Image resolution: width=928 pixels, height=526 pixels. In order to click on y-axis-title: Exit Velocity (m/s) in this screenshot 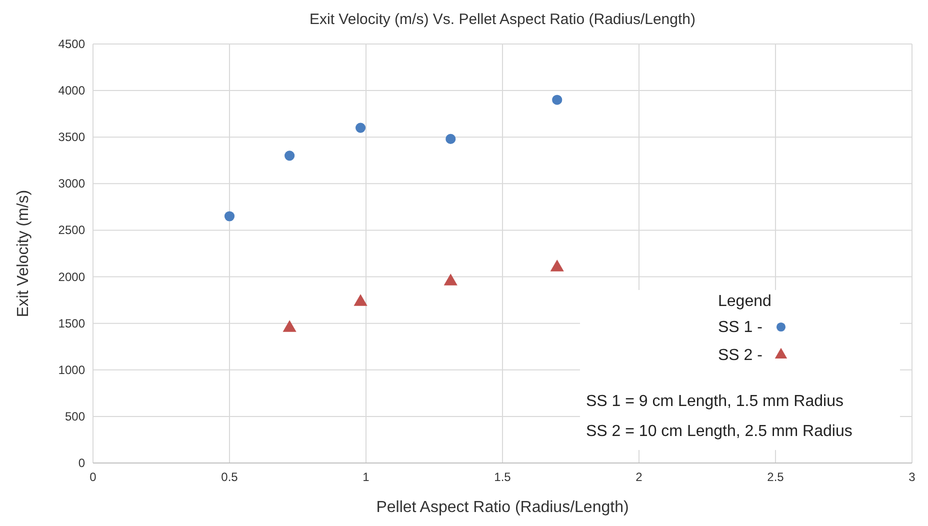, I will do `click(23, 254)`.